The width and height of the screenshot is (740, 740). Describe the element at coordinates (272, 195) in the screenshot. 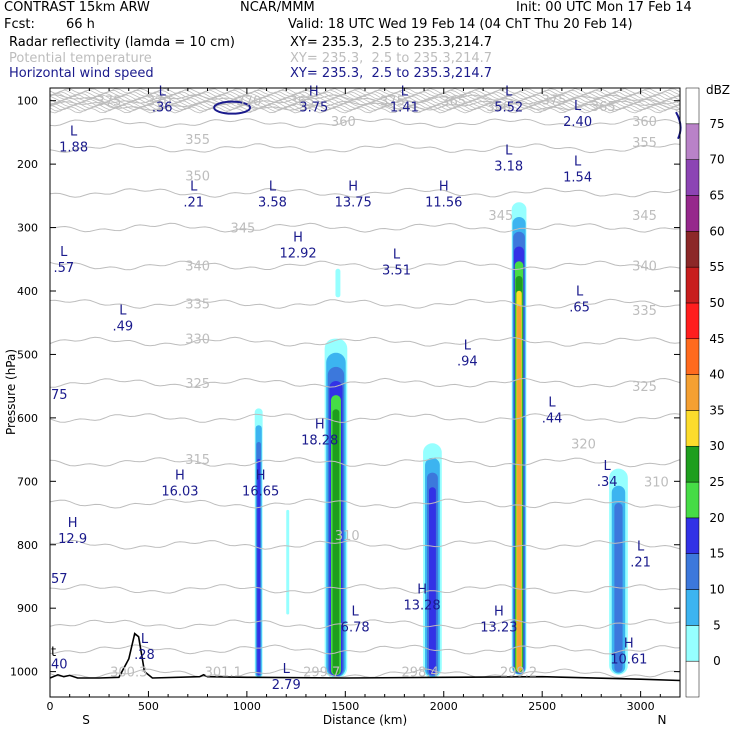

I see `wind-extremum-9: L3.58` at that location.